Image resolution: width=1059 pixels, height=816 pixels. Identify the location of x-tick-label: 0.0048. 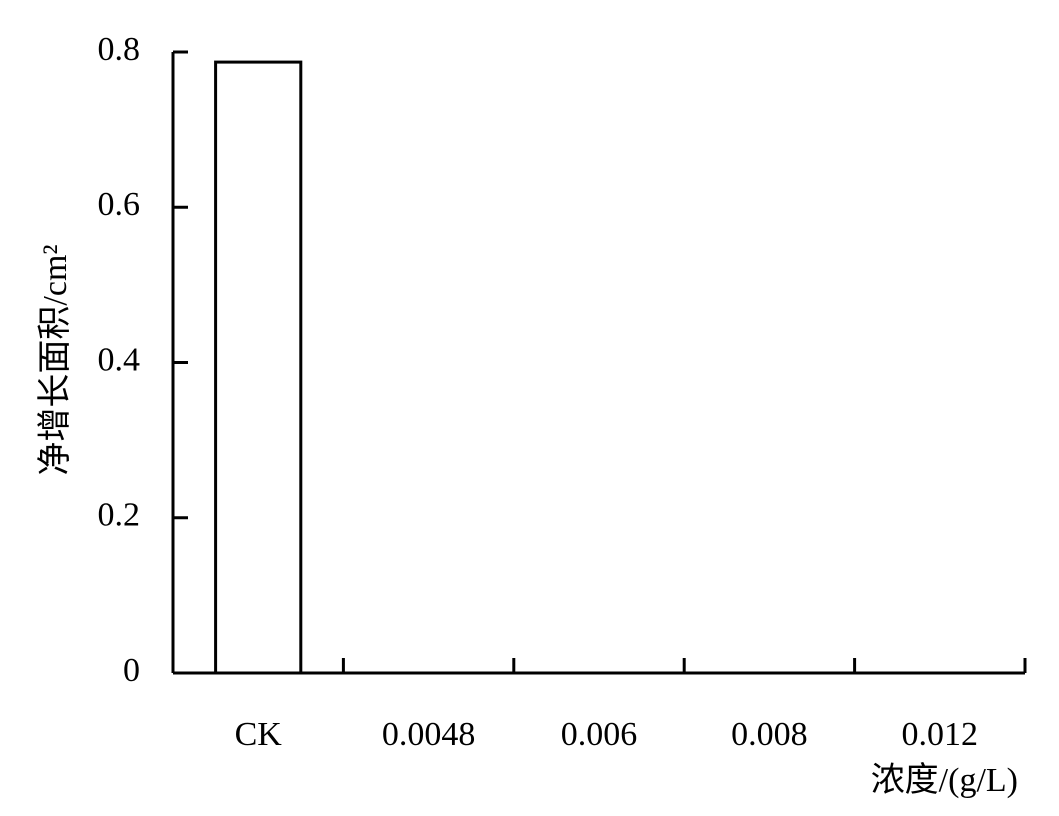
(429, 734).